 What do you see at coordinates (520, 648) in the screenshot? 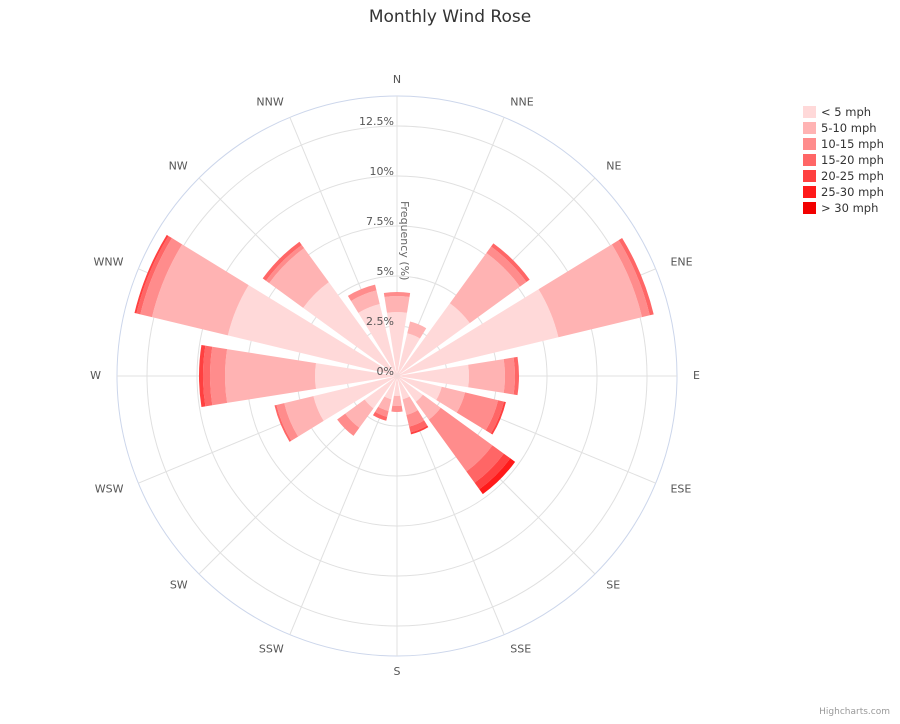
I see `direction-label: SSE` at bounding box center [520, 648].